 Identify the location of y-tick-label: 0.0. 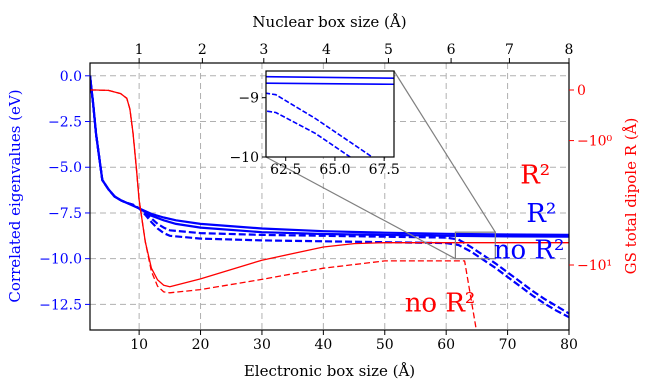
(71, 77).